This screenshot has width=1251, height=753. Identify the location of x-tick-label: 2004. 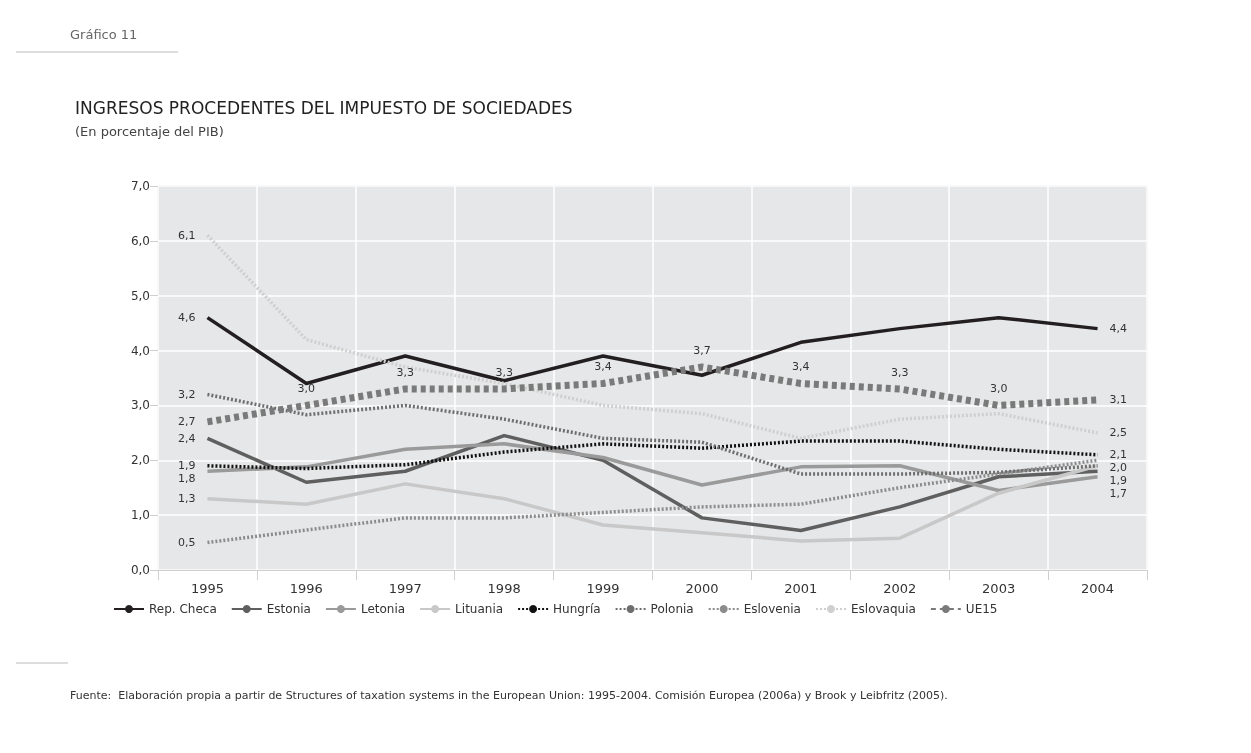
(1098, 588).